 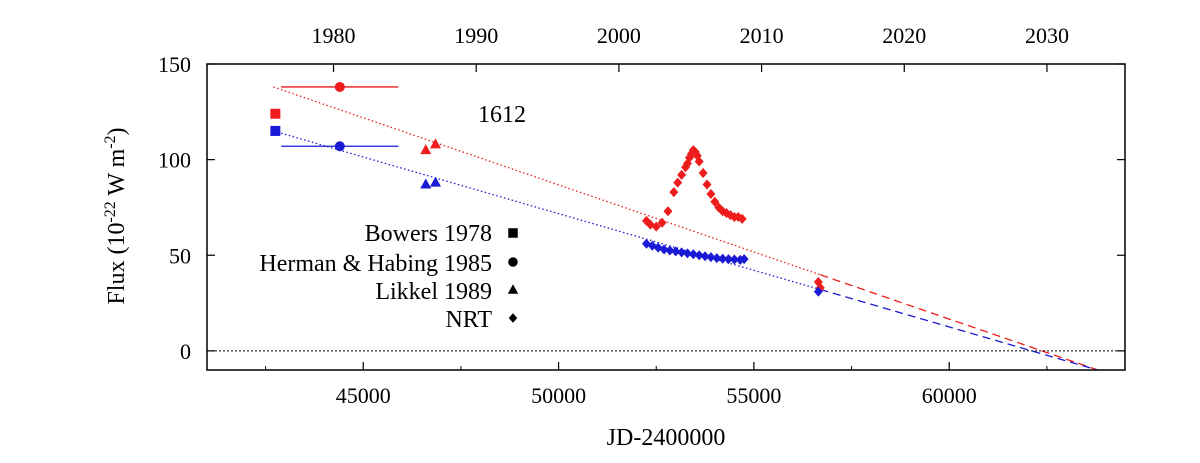 I want to click on legend-entry-bowers-1978: Bowers 1978, so click(x=428, y=234).